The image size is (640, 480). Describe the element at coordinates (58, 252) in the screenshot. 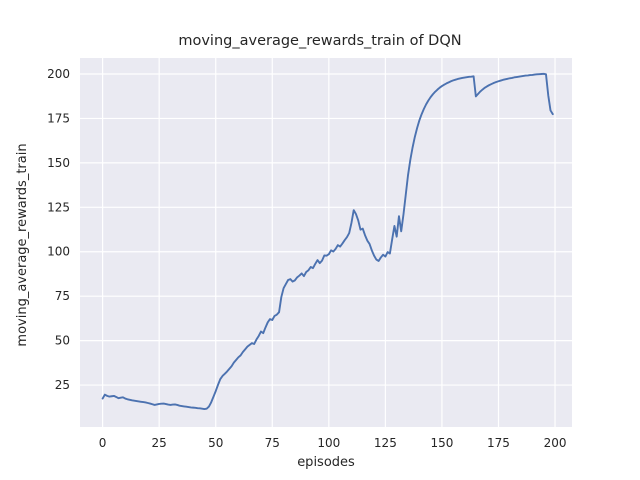

I see `y-tick-label: 100` at that location.